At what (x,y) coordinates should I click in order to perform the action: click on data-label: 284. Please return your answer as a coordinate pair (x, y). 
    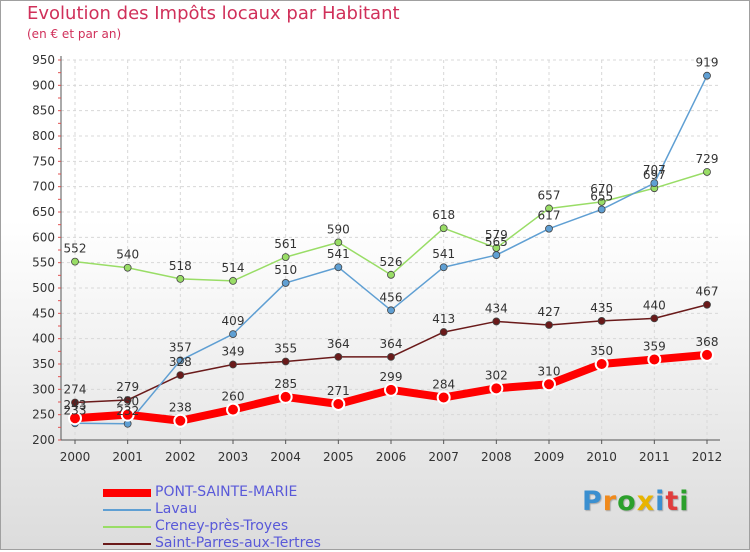
    Looking at the image, I should click on (443, 384).